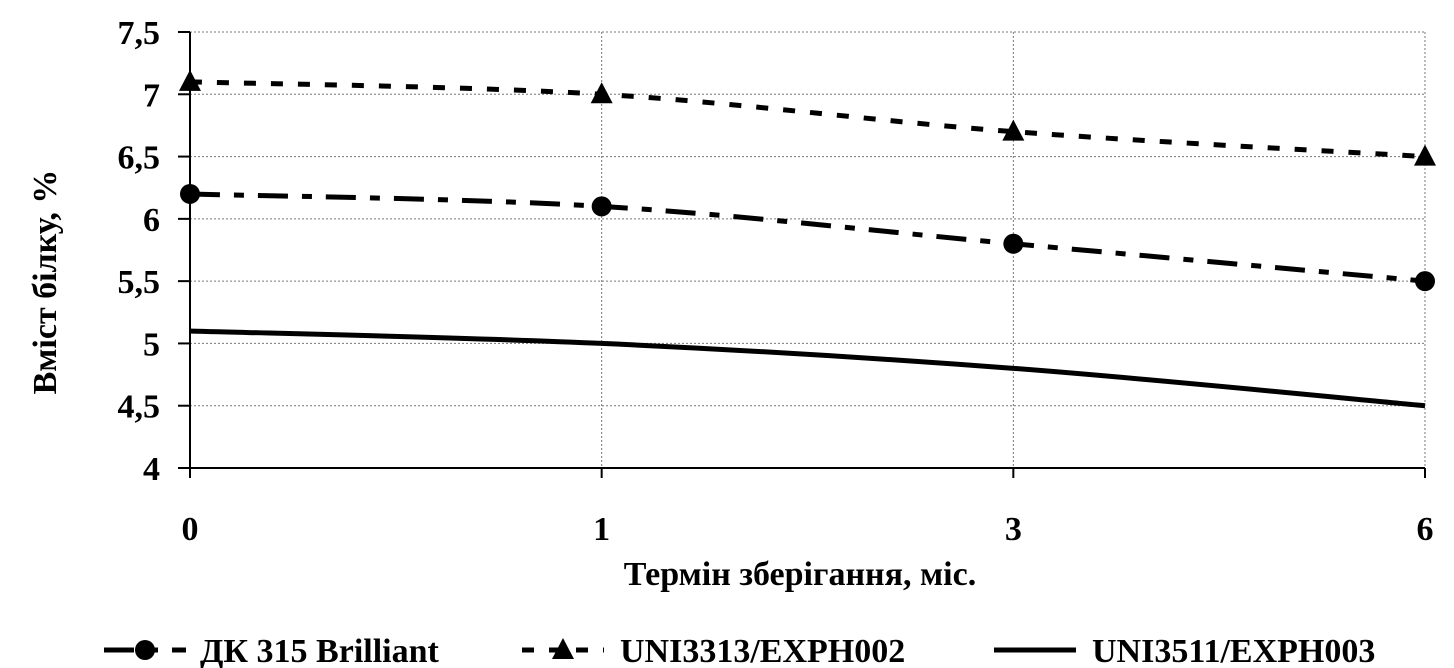  I want to click on x-tick-label: 1, so click(601, 529).